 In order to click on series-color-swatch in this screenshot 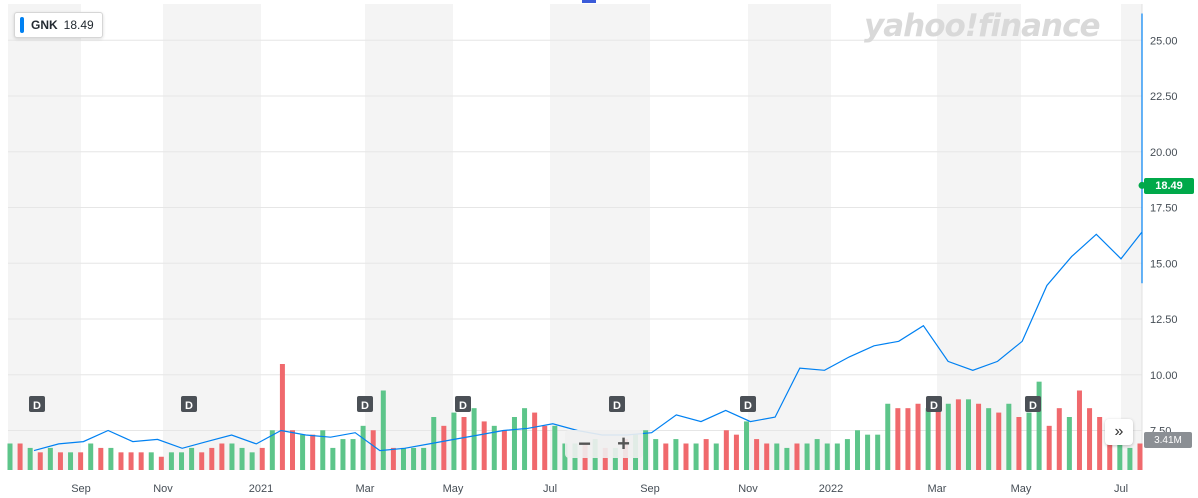, I will do `click(22, 25)`.